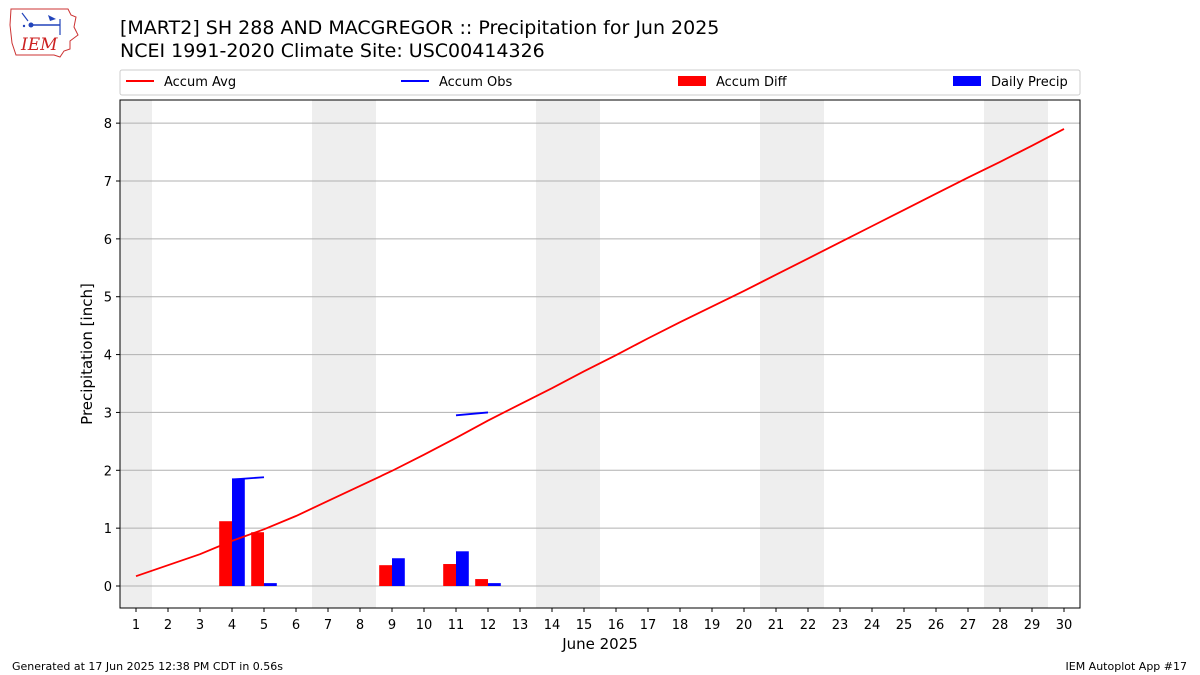 Image resolution: width=1200 pixels, height=675 pixels. Describe the element at coordinates (108, 298) in the screenshot. I see `y-tick-label: 5` at that location.